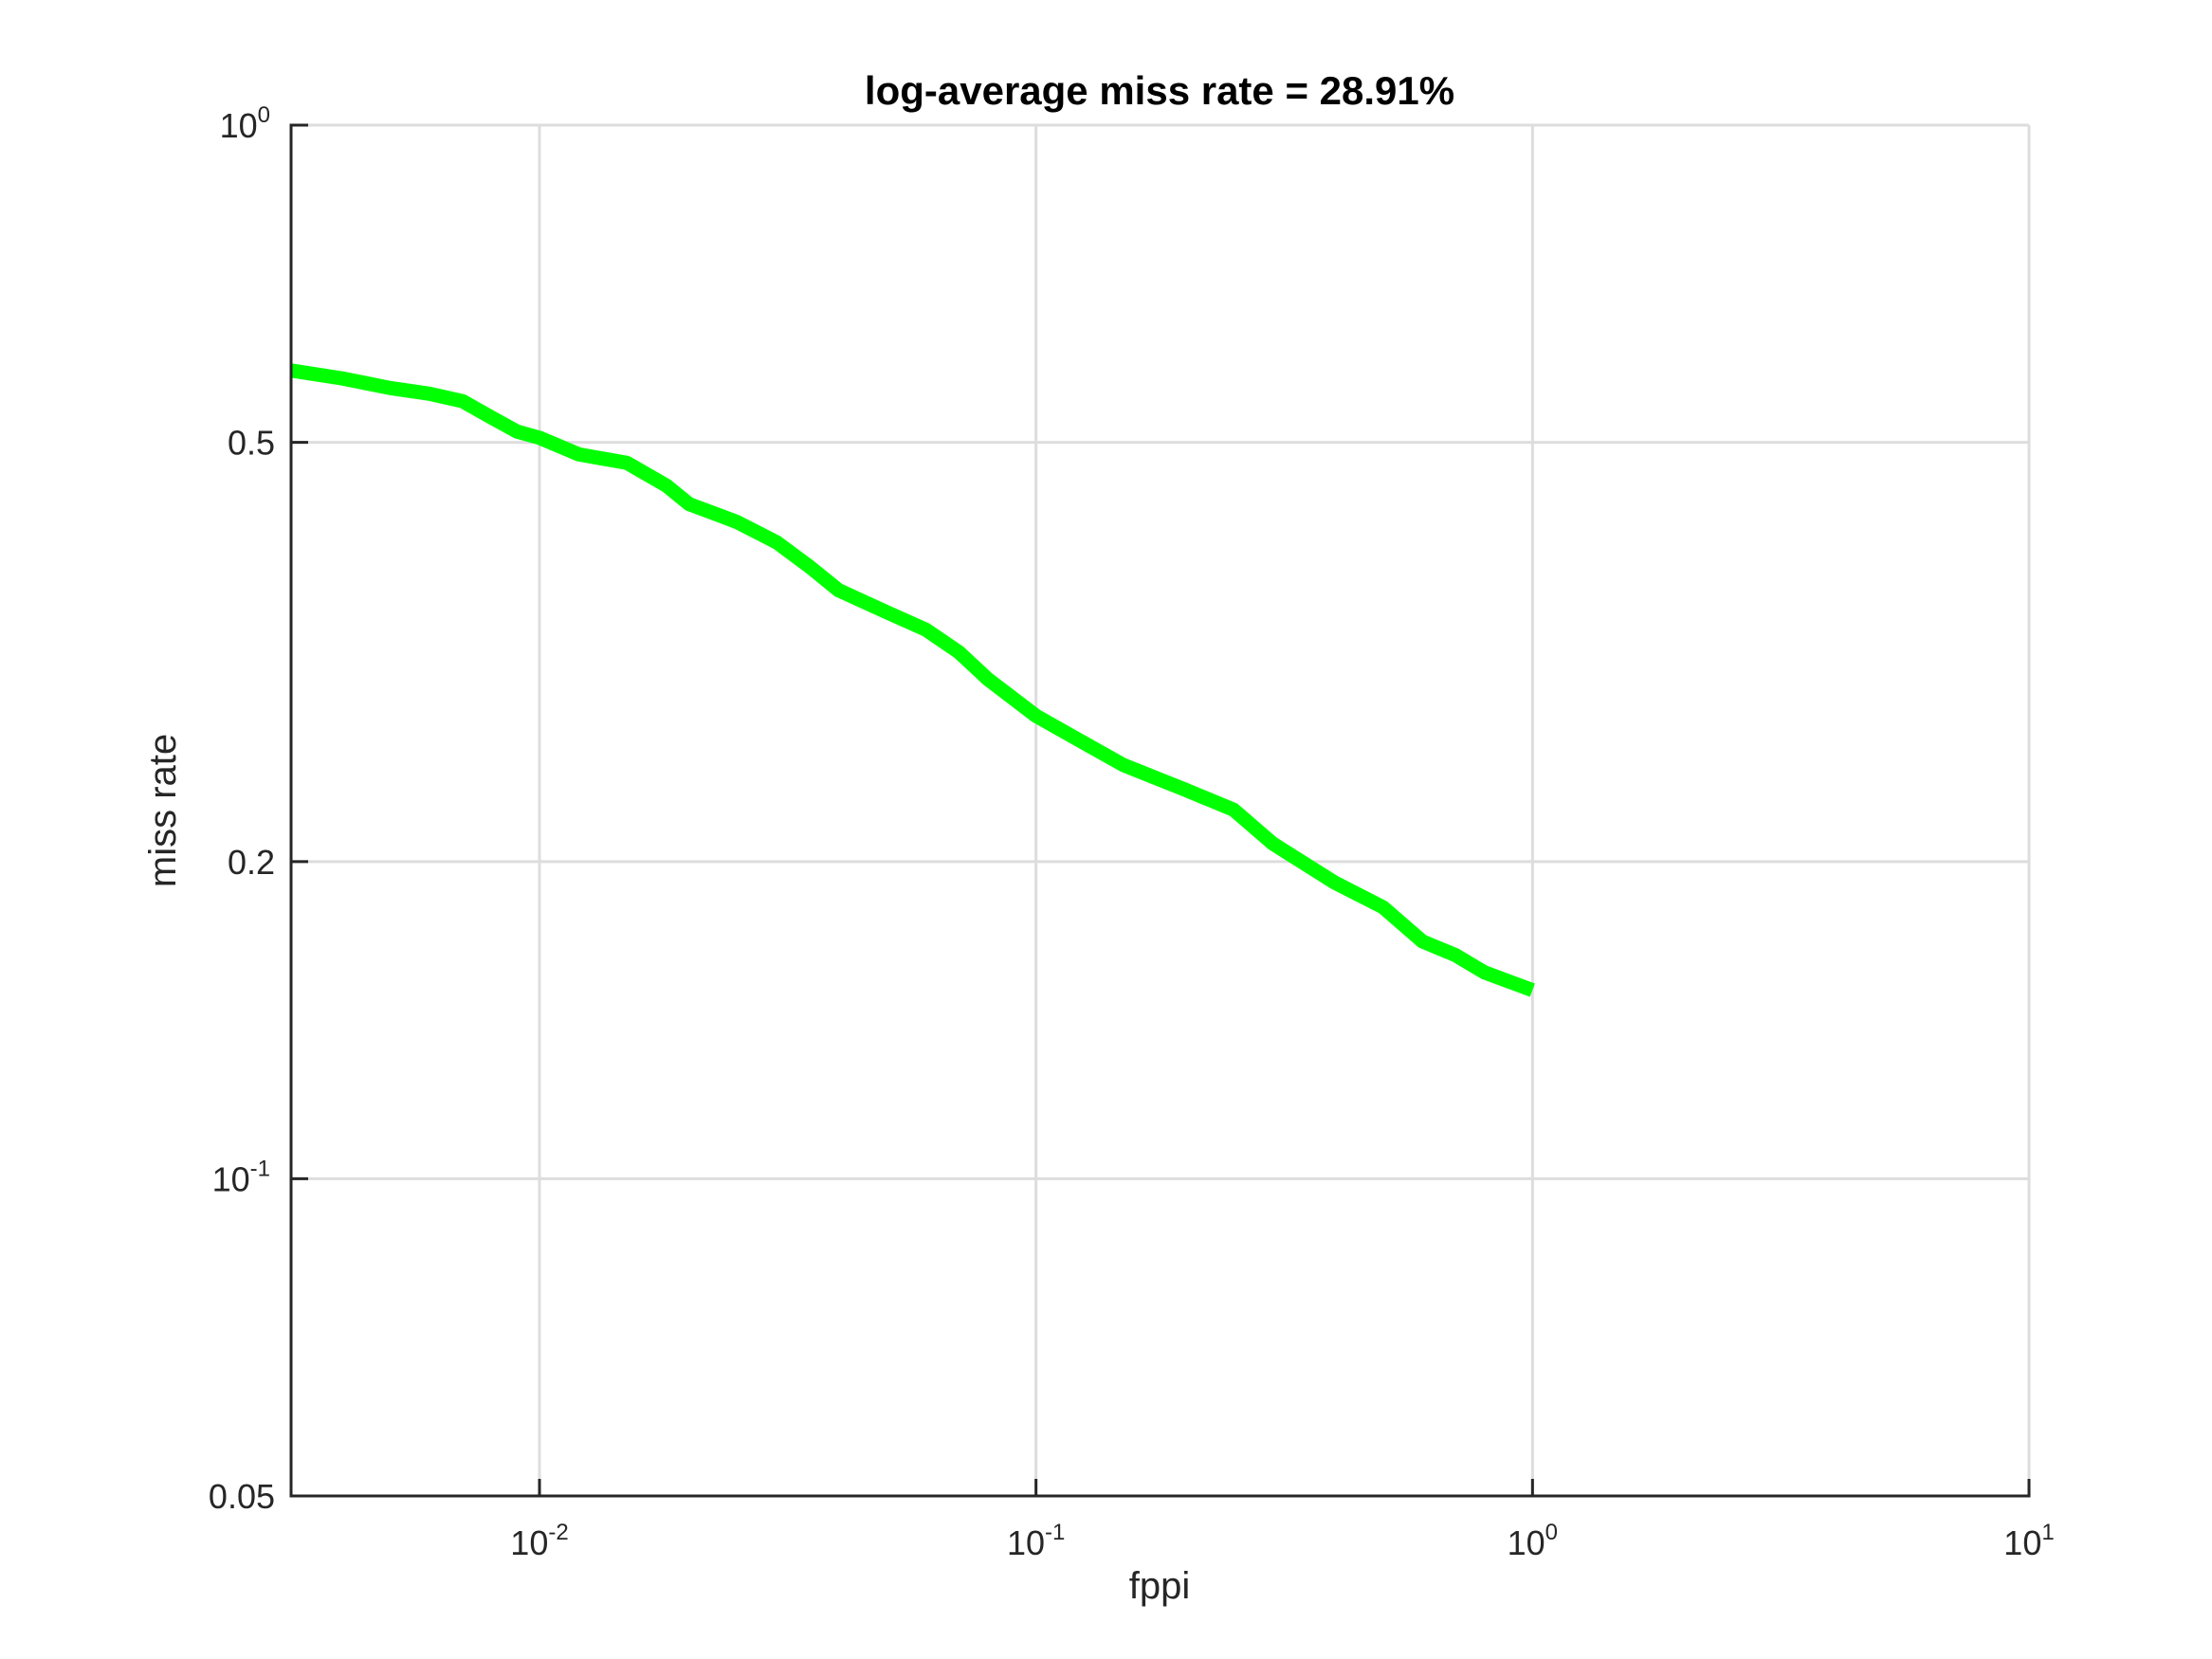 The image size is (2212, 1659). I want to click on x-tick-label-1: 10⁻¹, so click(1036, 1541).